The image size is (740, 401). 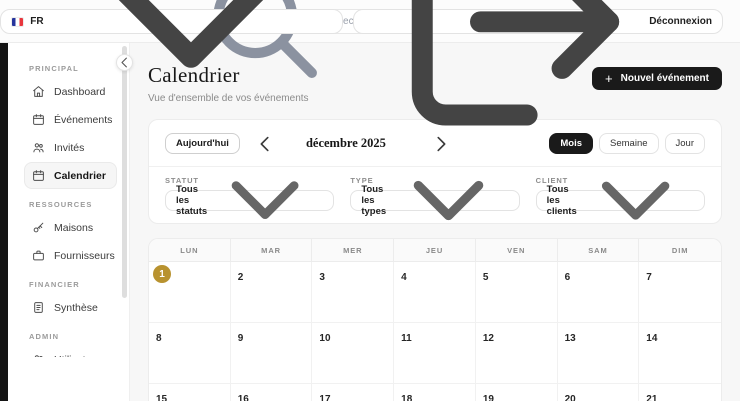 What do you see at coordinates (38, 91) in the screenshot?
I see `home-icon` at bounding box center [38, 91].